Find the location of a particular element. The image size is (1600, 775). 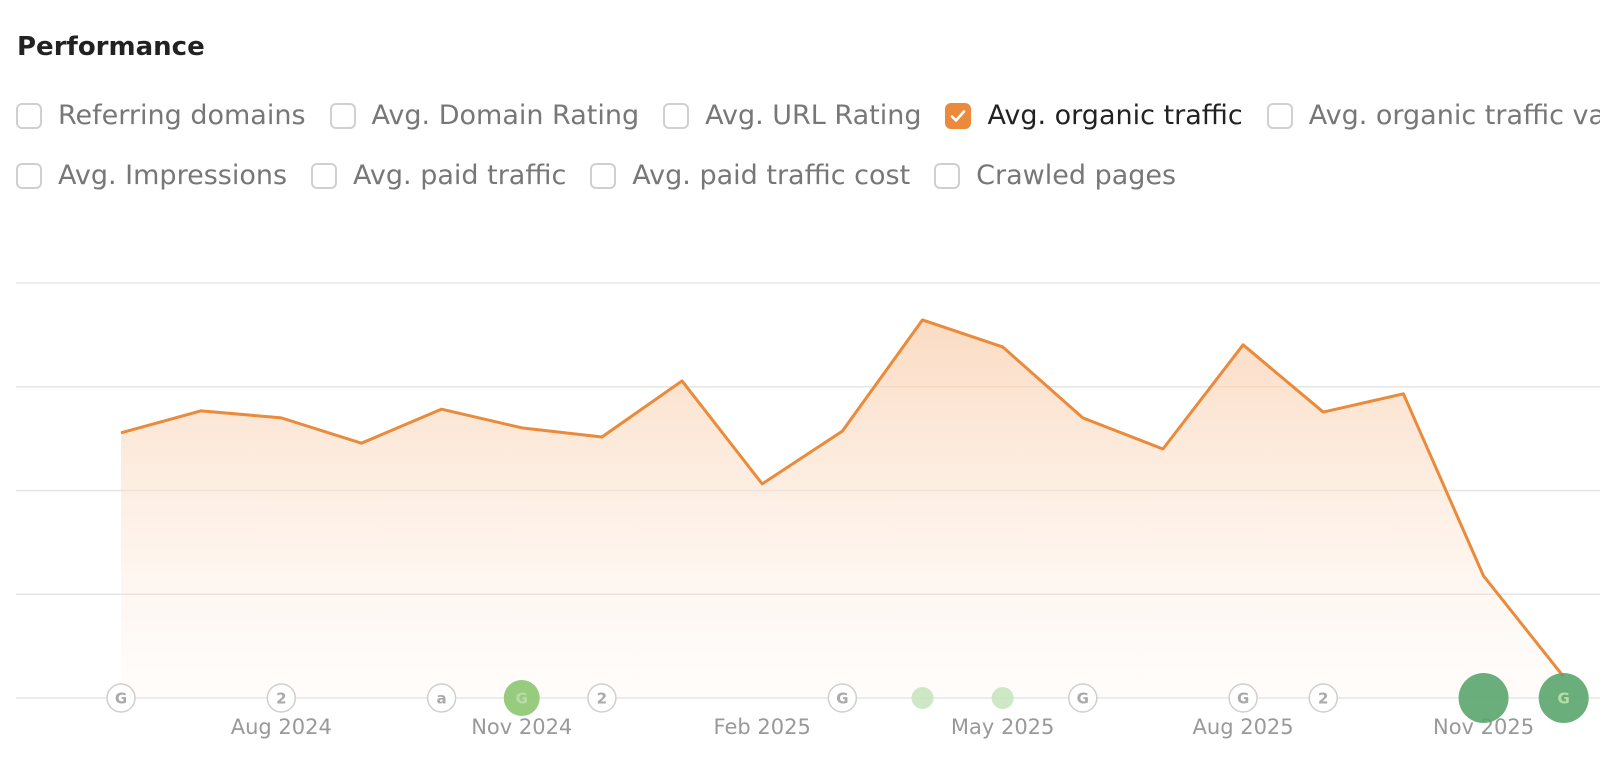

x-tick-label: Aug 2024 is located at coordinates (281, 727).